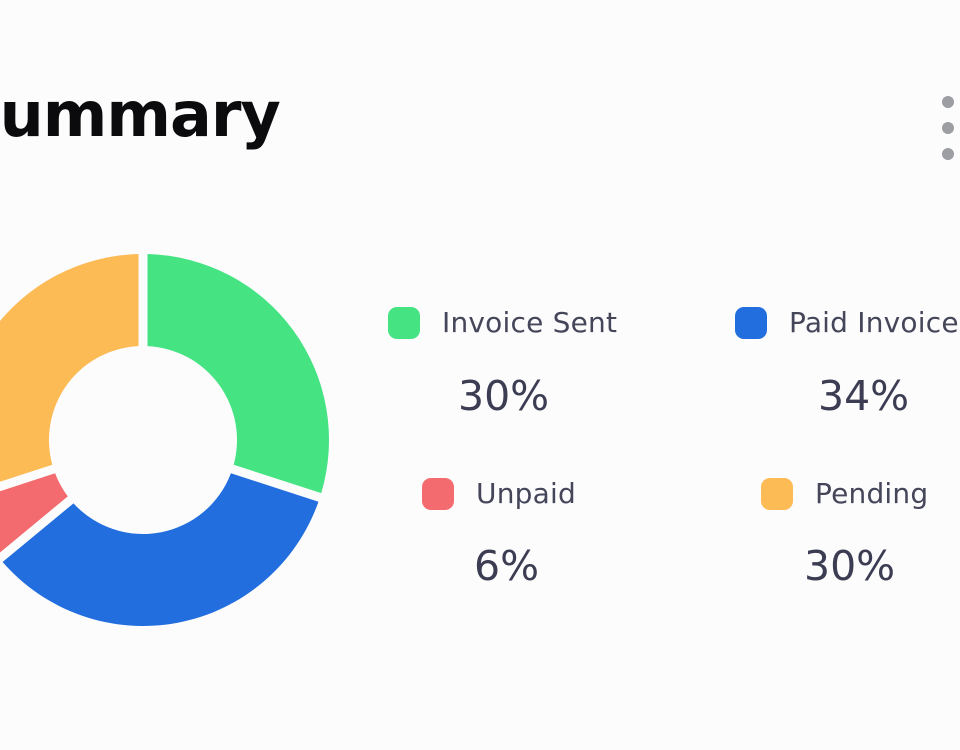  I want to click on legend-value-unpaid: 6%, so click(507, 566).